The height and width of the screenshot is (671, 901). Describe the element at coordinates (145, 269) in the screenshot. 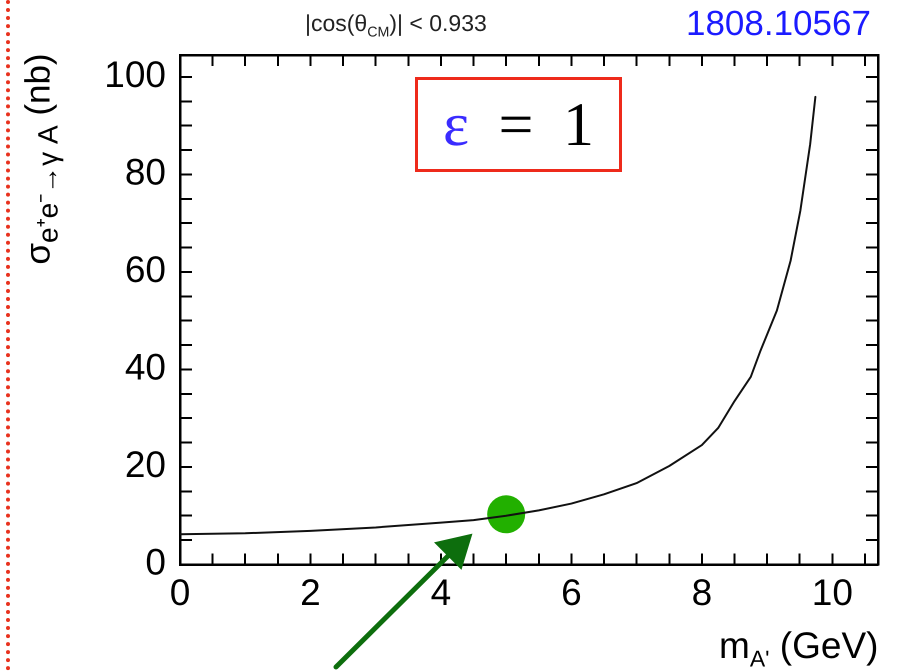

I see `y-tick-label: 60` at that location.